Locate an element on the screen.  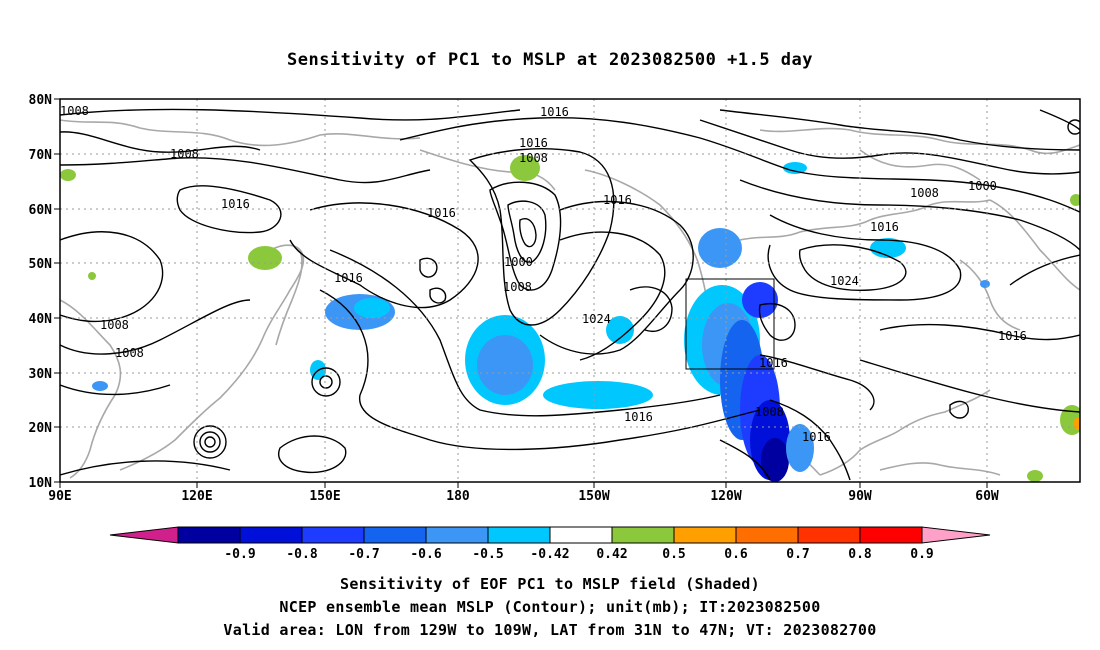
colorbar-tick-label: -0.6 is located at coordinates (425, 553).